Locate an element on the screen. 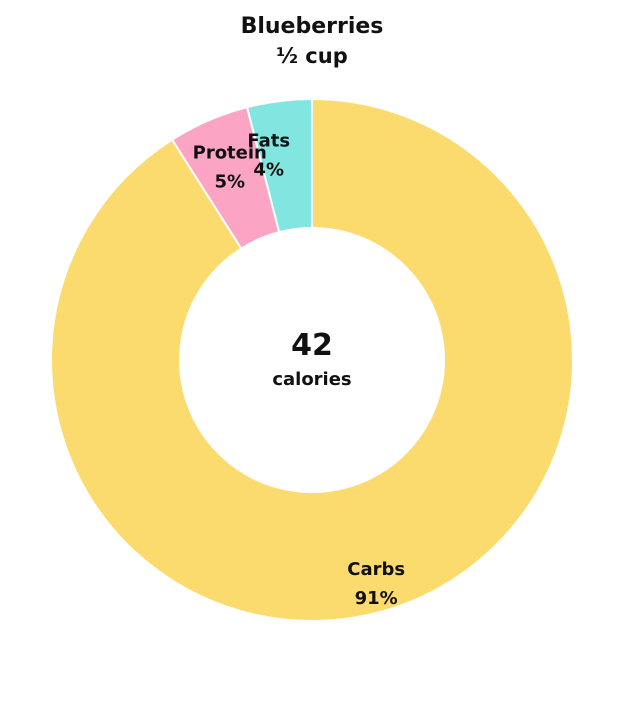 This screenshot has width=624, height=720. slice-percent-fats: 4% is located at coordinates (268, 169).